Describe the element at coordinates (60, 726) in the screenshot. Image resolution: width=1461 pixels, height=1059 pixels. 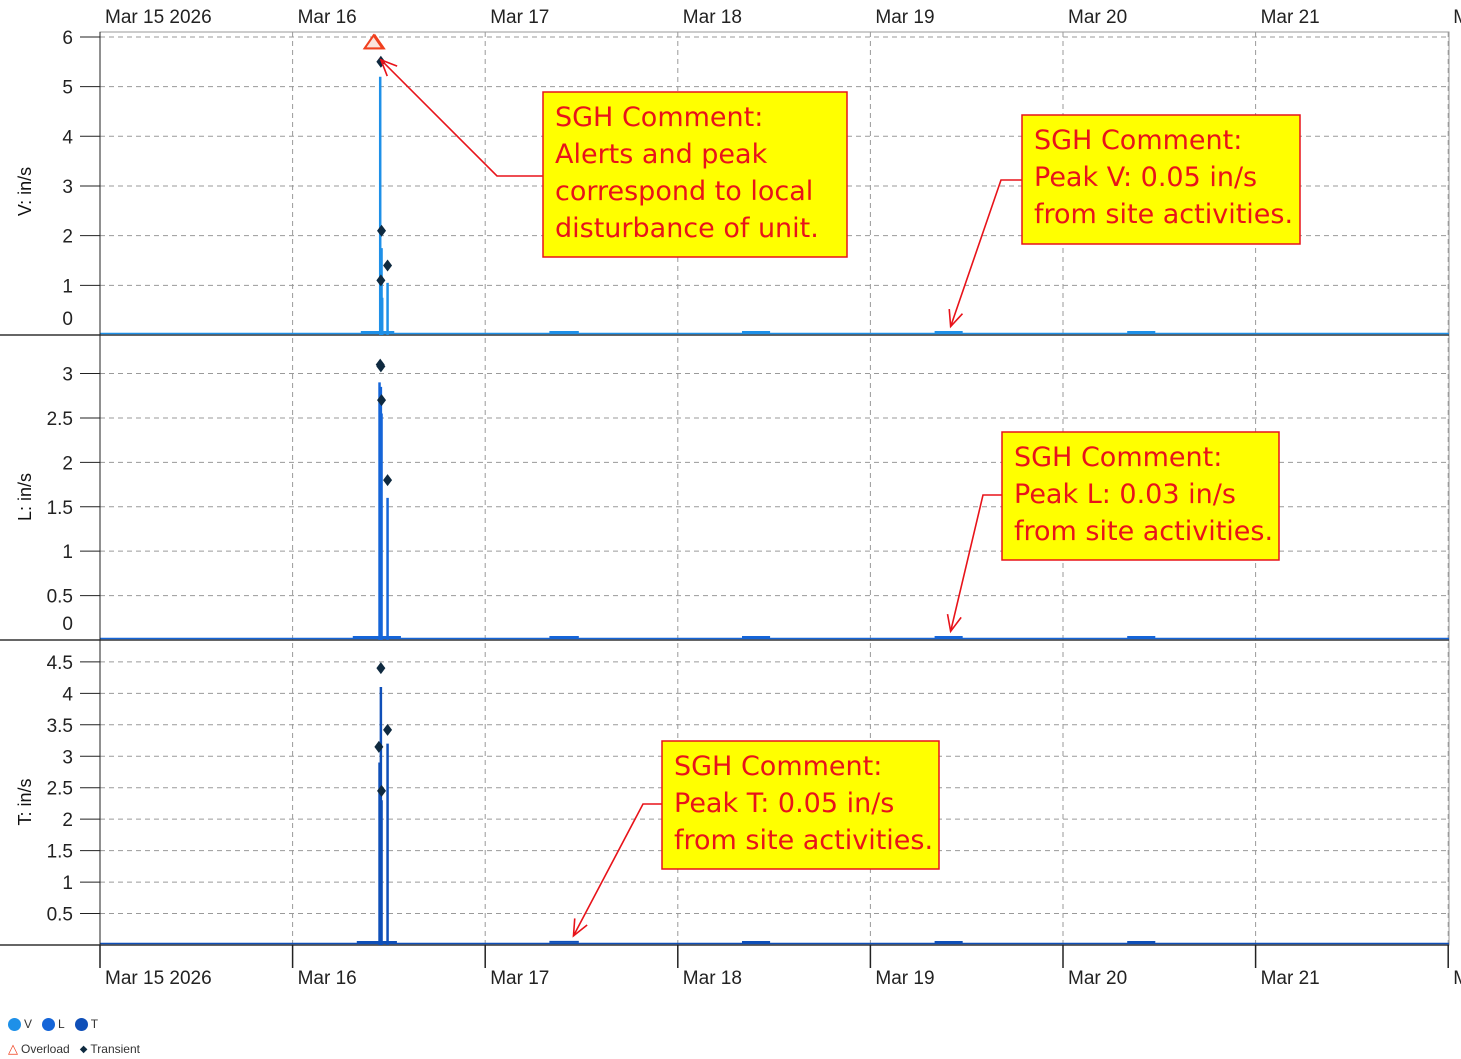
I see `y-tick-label: 3.5` at that location.